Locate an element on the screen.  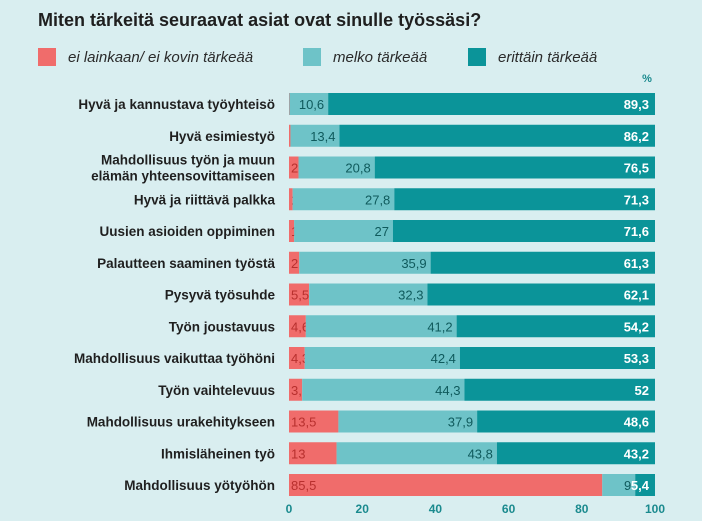
category-label: Mahdollisuus urakehitykseen is located at coordinates (181, 422).